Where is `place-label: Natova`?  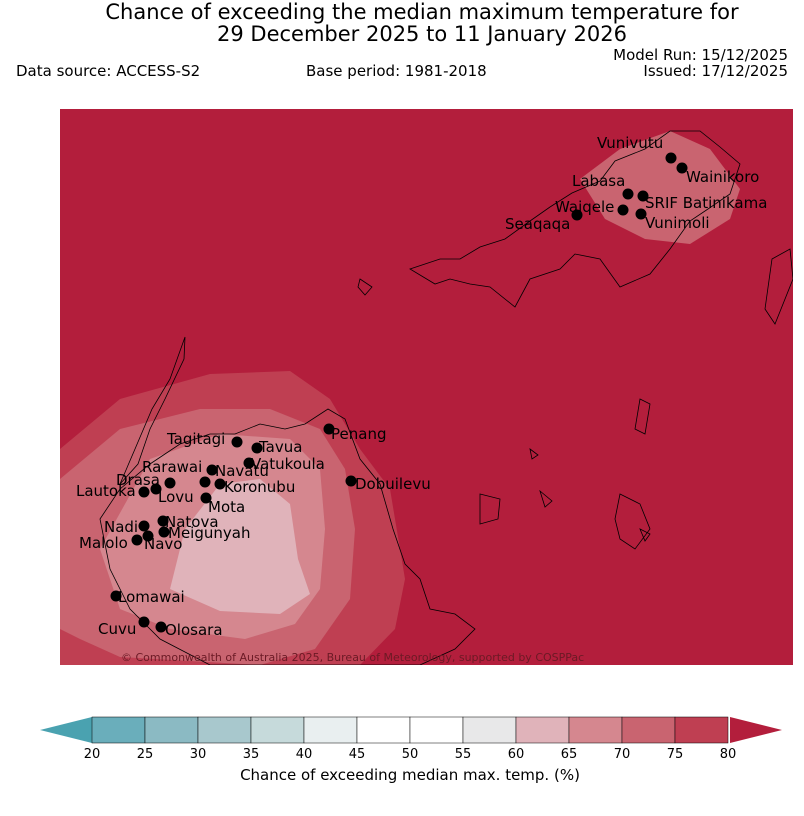
place-label: Natova is located at coordinates (192, 522).